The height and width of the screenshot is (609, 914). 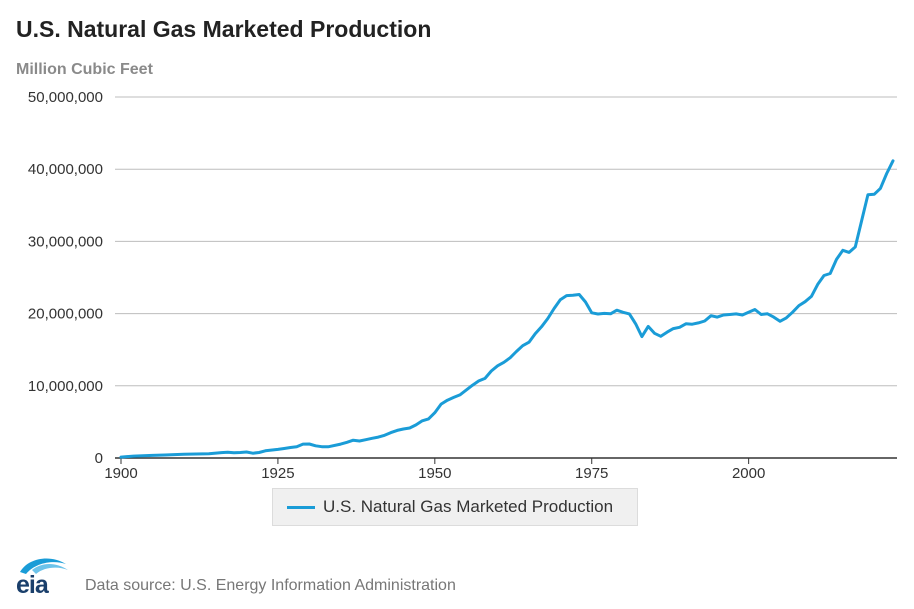 I want to click on x-axis: 1900 1925 1950 1975 2000, so click(x=500, y=469).